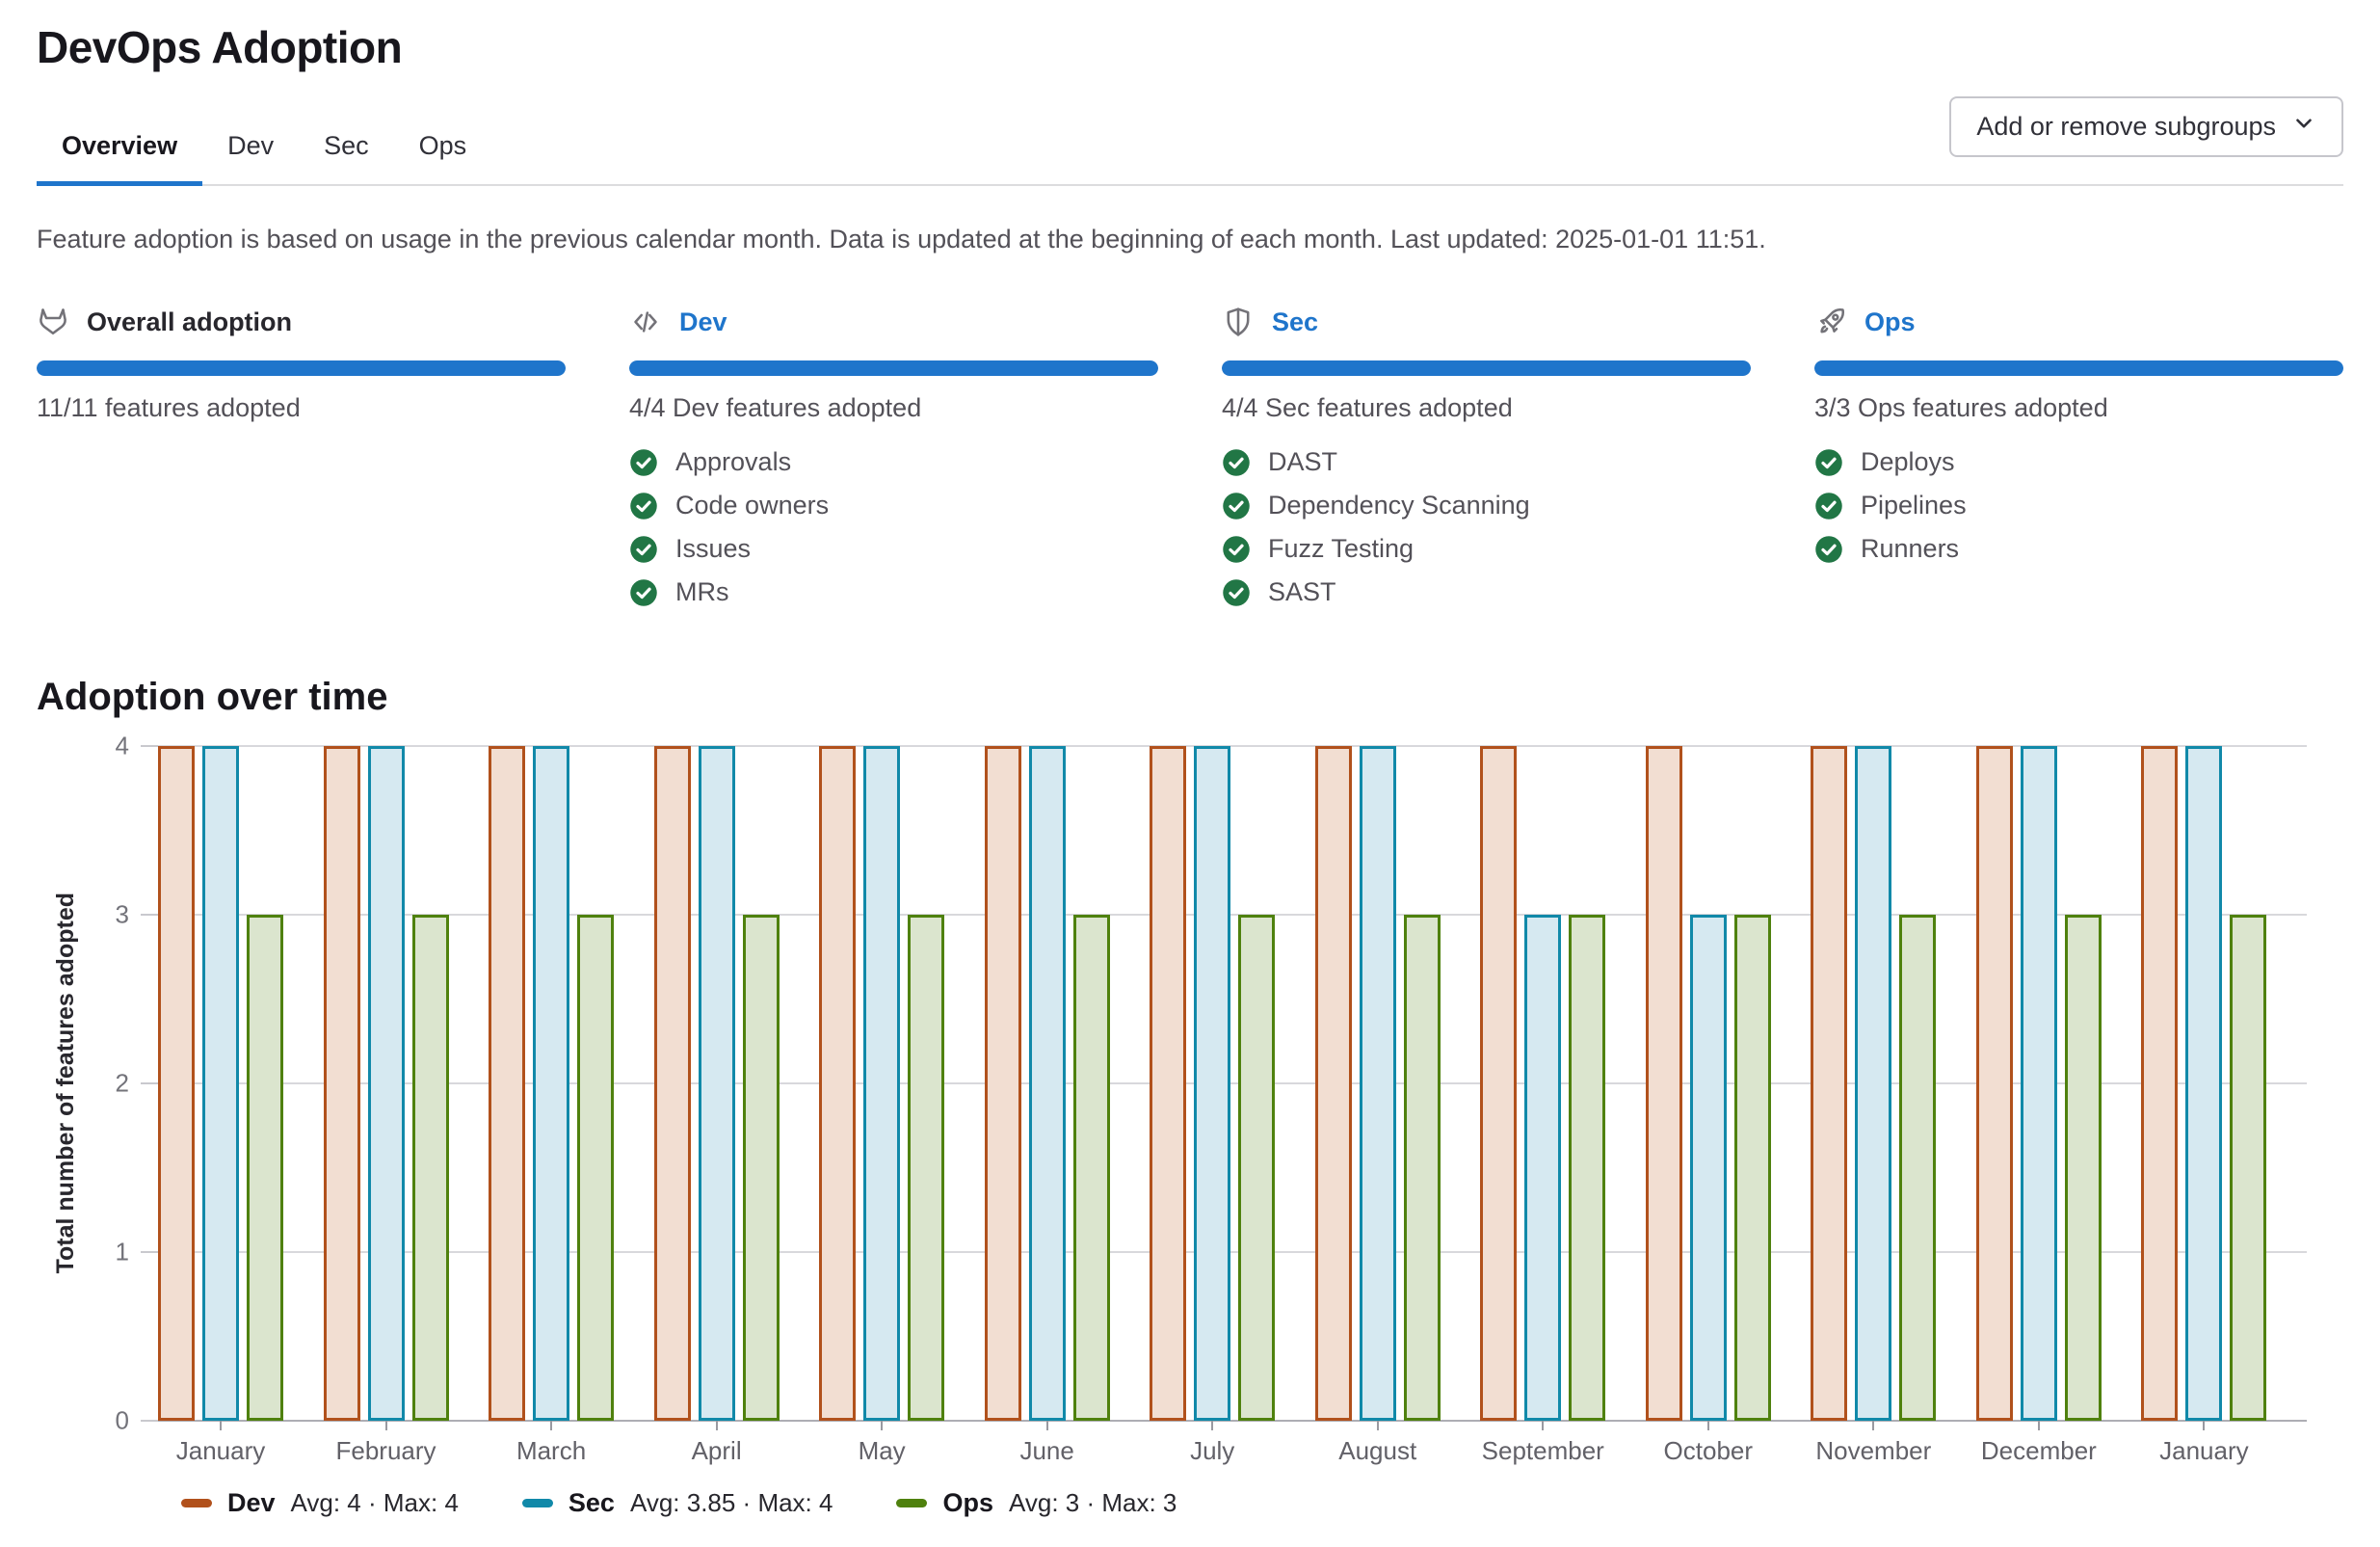  Describe the element at coordinates (1368, 407) in the screenshot. I see `features-adopted-count-sec: 4/4 Sec features adopted` at that location.